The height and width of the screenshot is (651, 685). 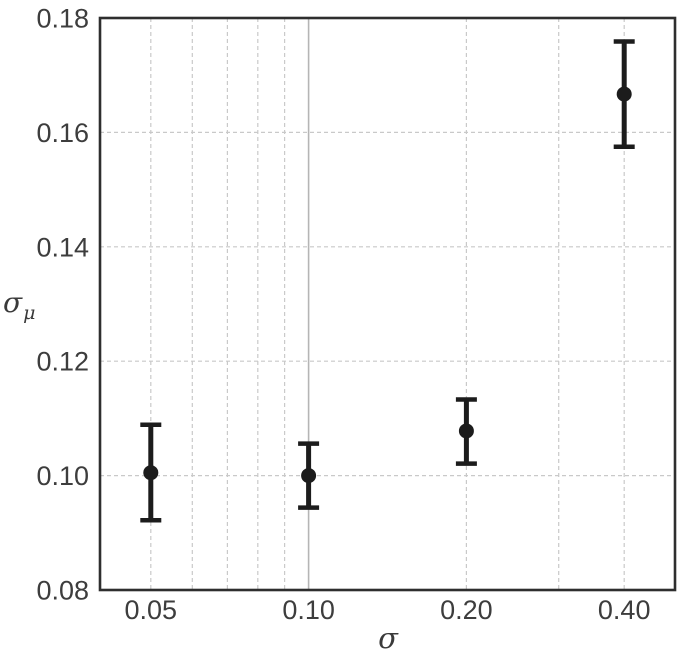 What do you see at coordinates (466, 610) in the screenshot?
I see `x-tick-label: 0.20` at bounding box center [466, 610].